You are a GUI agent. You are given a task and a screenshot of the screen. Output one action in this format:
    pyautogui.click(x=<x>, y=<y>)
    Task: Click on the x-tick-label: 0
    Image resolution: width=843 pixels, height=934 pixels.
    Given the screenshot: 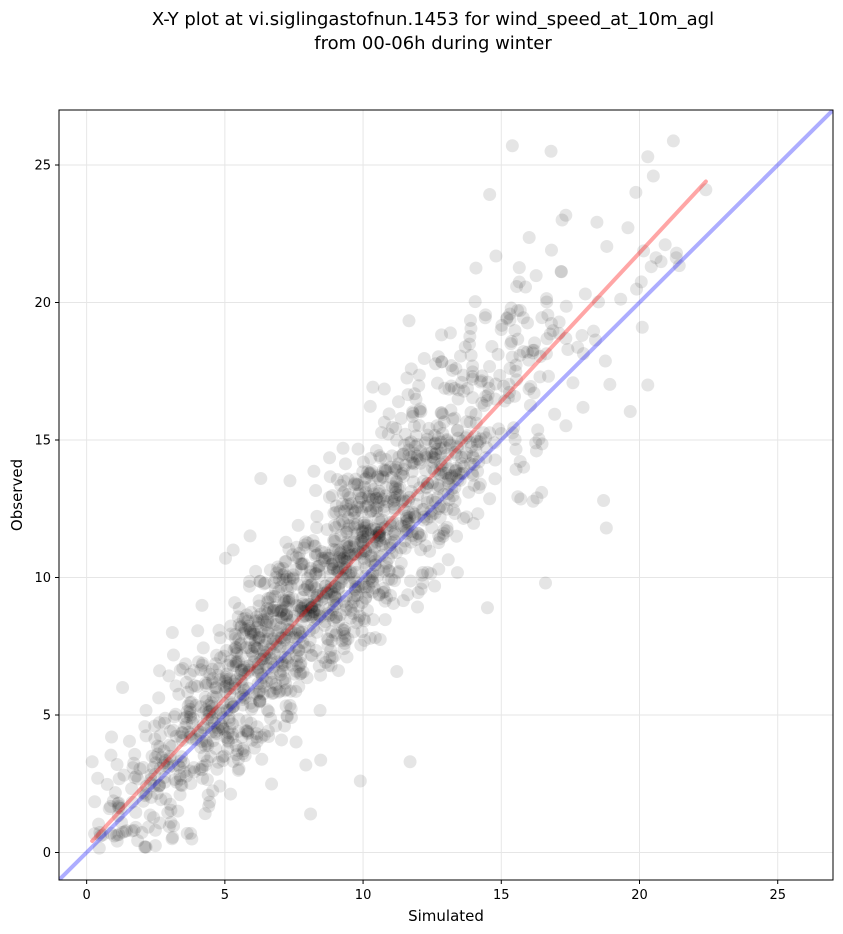 What is the action you would take?
    pyautogui.click(x=87, y=895)
    